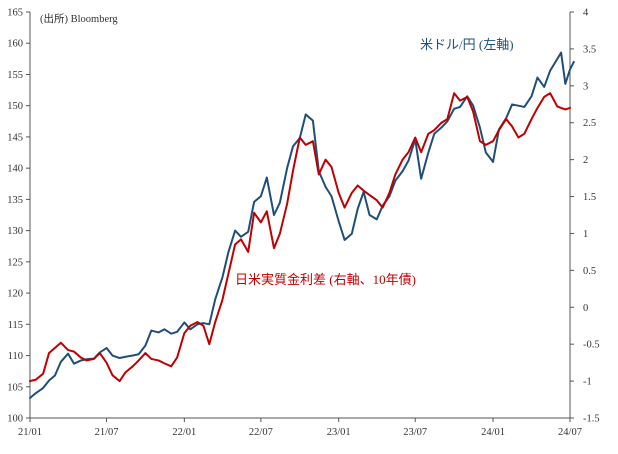 Image resolution: width=618 pixels, height=454 pixels. What do you see at coordinates (184, 432) in the screenshot?
I see `x-tick-label: 22/01` at bounding box center [184, 432].